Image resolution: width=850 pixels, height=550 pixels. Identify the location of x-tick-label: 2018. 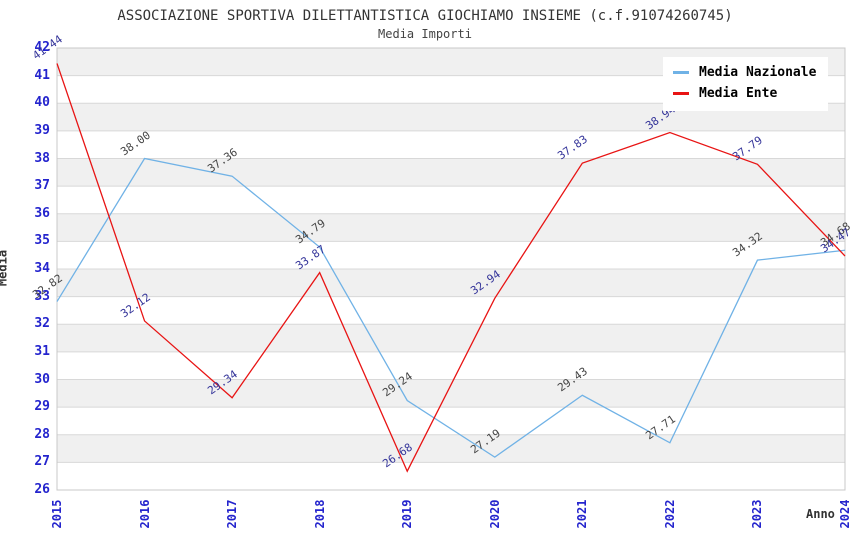
(319, 514).